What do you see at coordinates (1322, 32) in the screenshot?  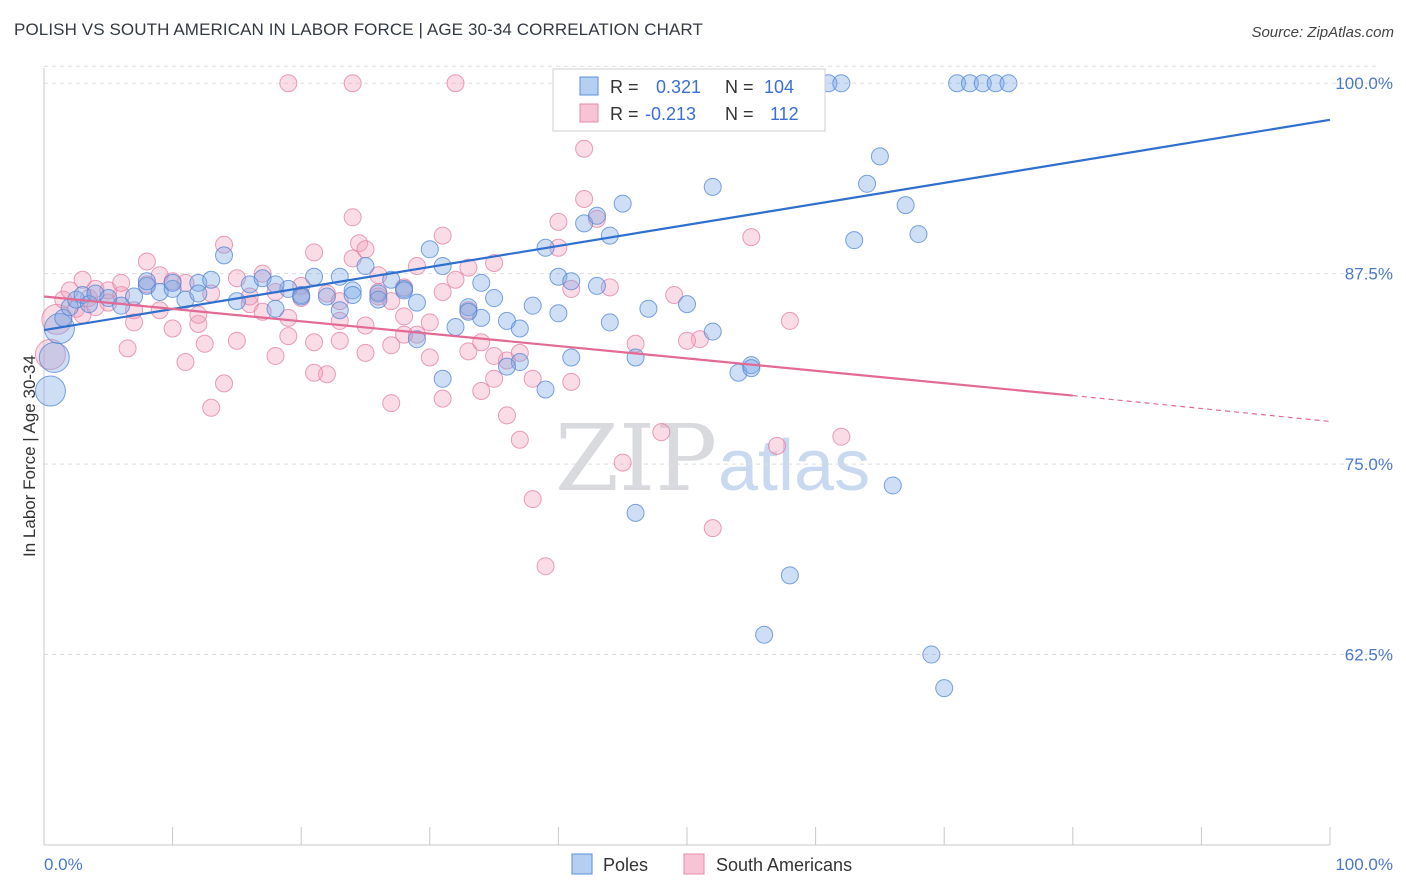 I see `source-label: Source: ZipAtlas.com` at bounding box center [1322, 32].